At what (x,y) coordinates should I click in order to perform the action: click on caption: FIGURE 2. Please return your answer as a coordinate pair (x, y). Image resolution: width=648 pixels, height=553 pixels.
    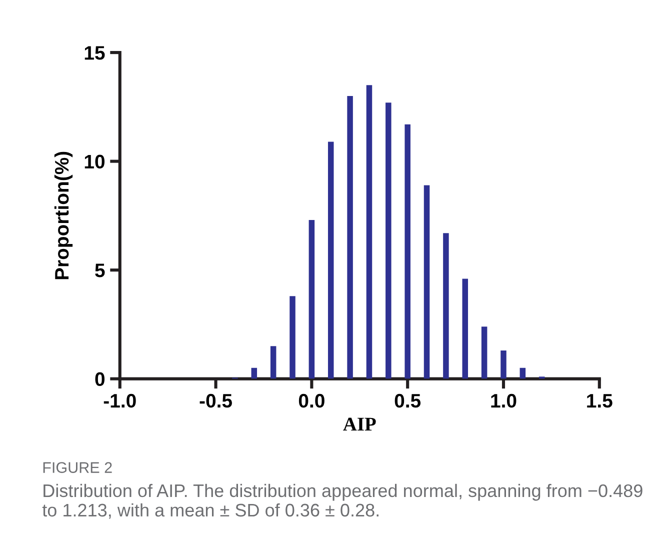
    Looking at the image, I should click on (77, 467).